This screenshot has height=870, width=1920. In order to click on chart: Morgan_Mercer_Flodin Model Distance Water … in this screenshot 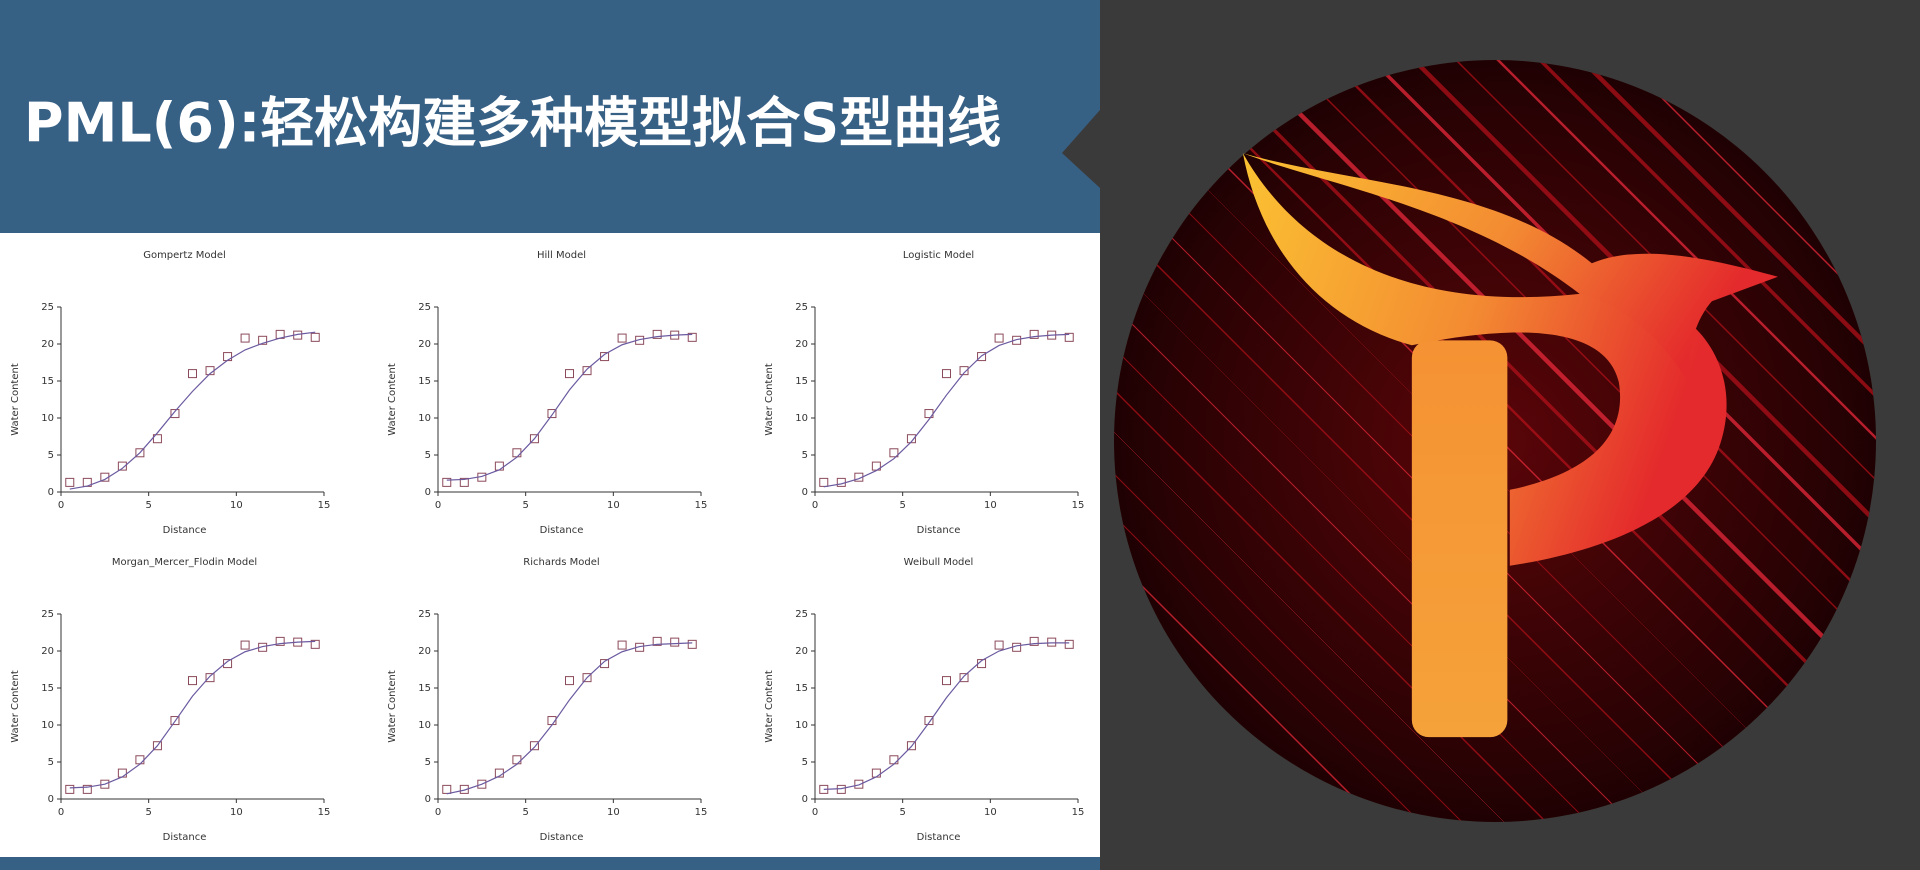, I will do `click(170, 700)`.